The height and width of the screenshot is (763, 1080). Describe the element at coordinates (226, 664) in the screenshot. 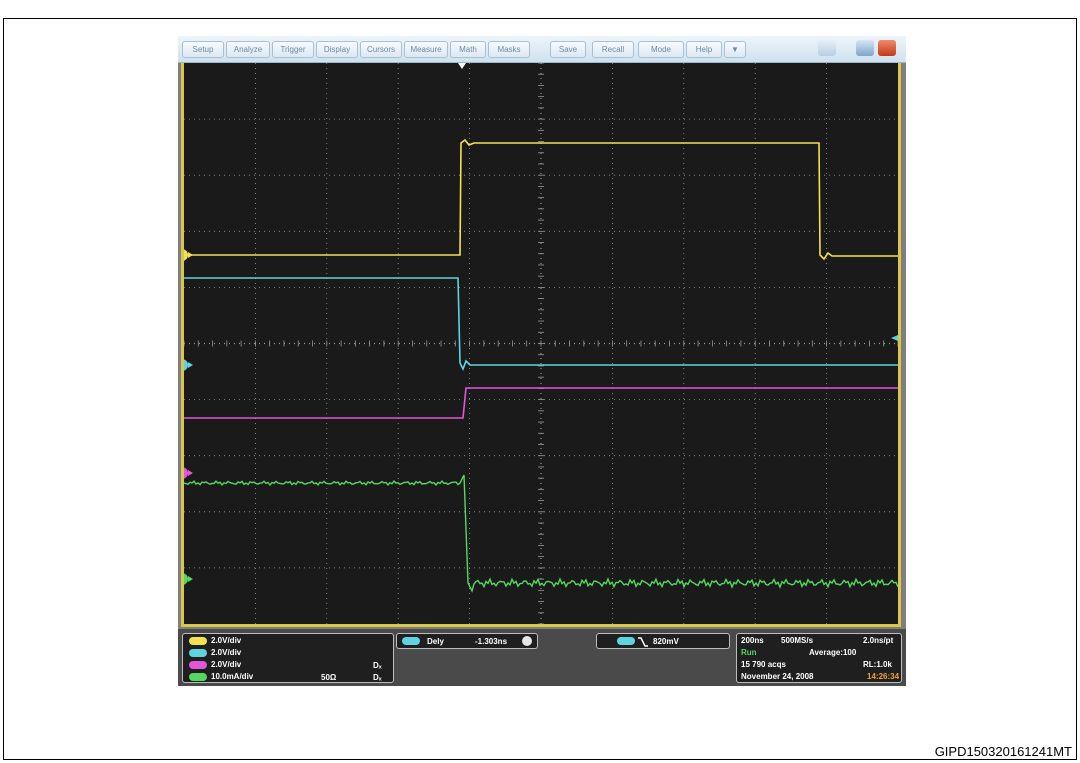

I see `ch3-scale: 2.0V/div` at that location.